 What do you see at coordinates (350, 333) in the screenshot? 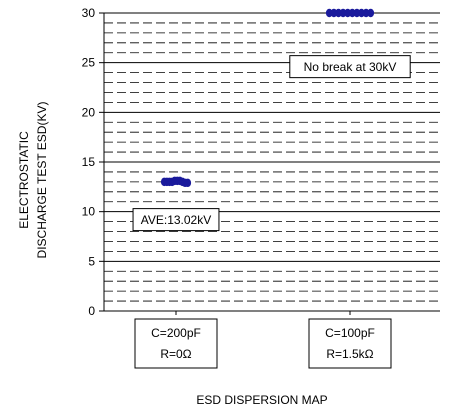
I see `category-label-line-1: C=100pF` at bounding box center [350, 333].